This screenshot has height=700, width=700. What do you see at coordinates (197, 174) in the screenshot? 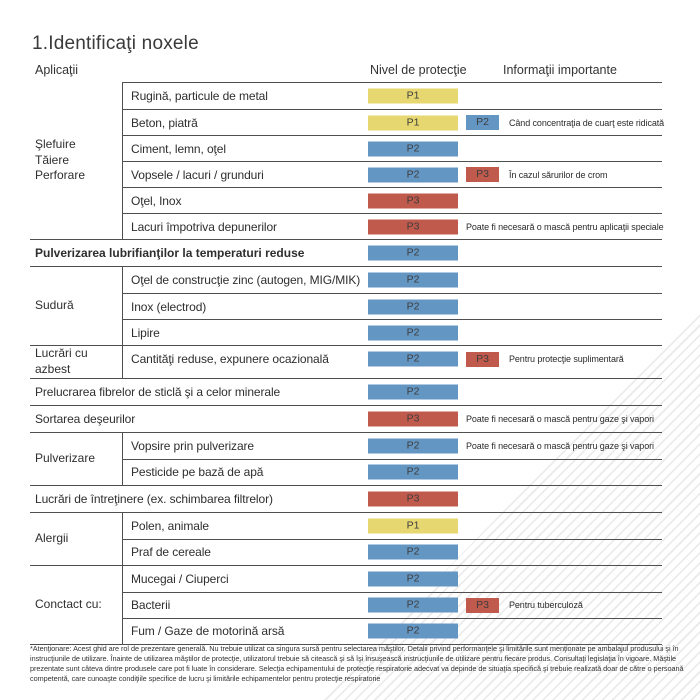
I see `application-label: Vopsele / lacuri / grunduri` at bounding box center [197, 174].